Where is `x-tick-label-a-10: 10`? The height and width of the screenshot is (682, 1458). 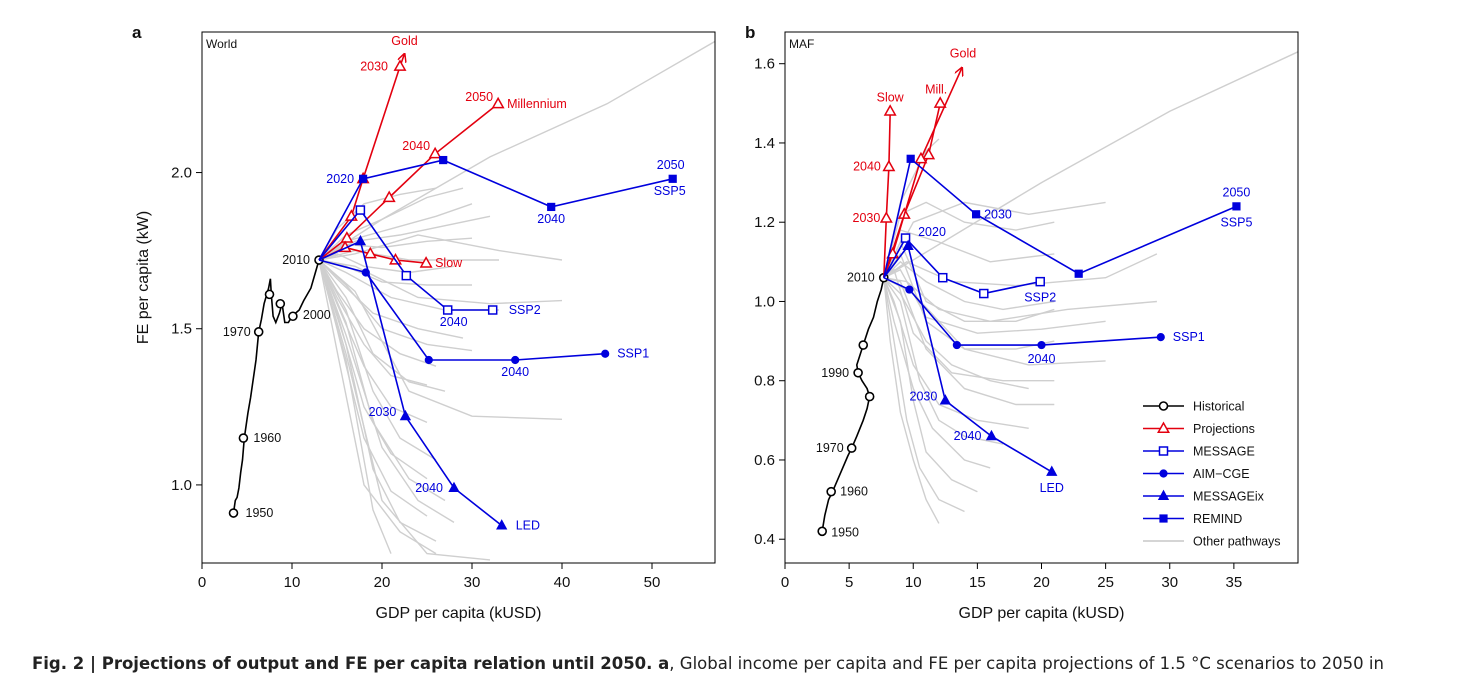
x-tick-label-a-10: 10 is located at coordinates (292, 582).